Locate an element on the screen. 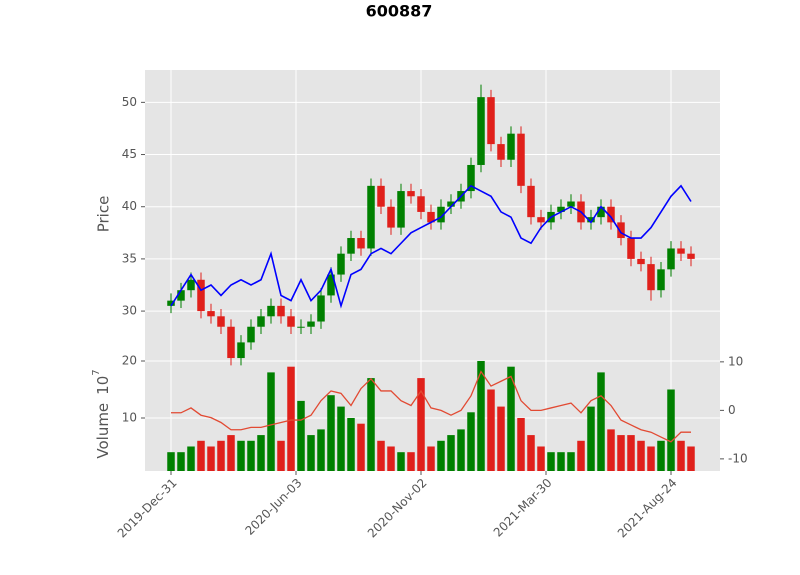 This screenshot has width=800, height=575. y-tick-label: 50 is located at coordinates (129, 102).